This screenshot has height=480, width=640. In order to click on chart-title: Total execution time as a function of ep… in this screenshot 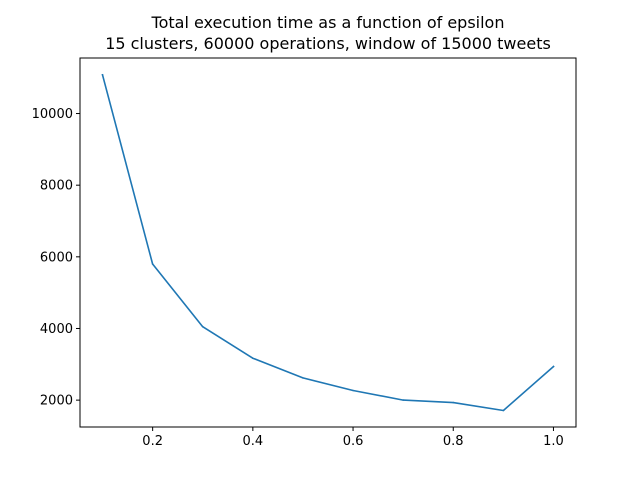, I will do `click(328, 22)`.